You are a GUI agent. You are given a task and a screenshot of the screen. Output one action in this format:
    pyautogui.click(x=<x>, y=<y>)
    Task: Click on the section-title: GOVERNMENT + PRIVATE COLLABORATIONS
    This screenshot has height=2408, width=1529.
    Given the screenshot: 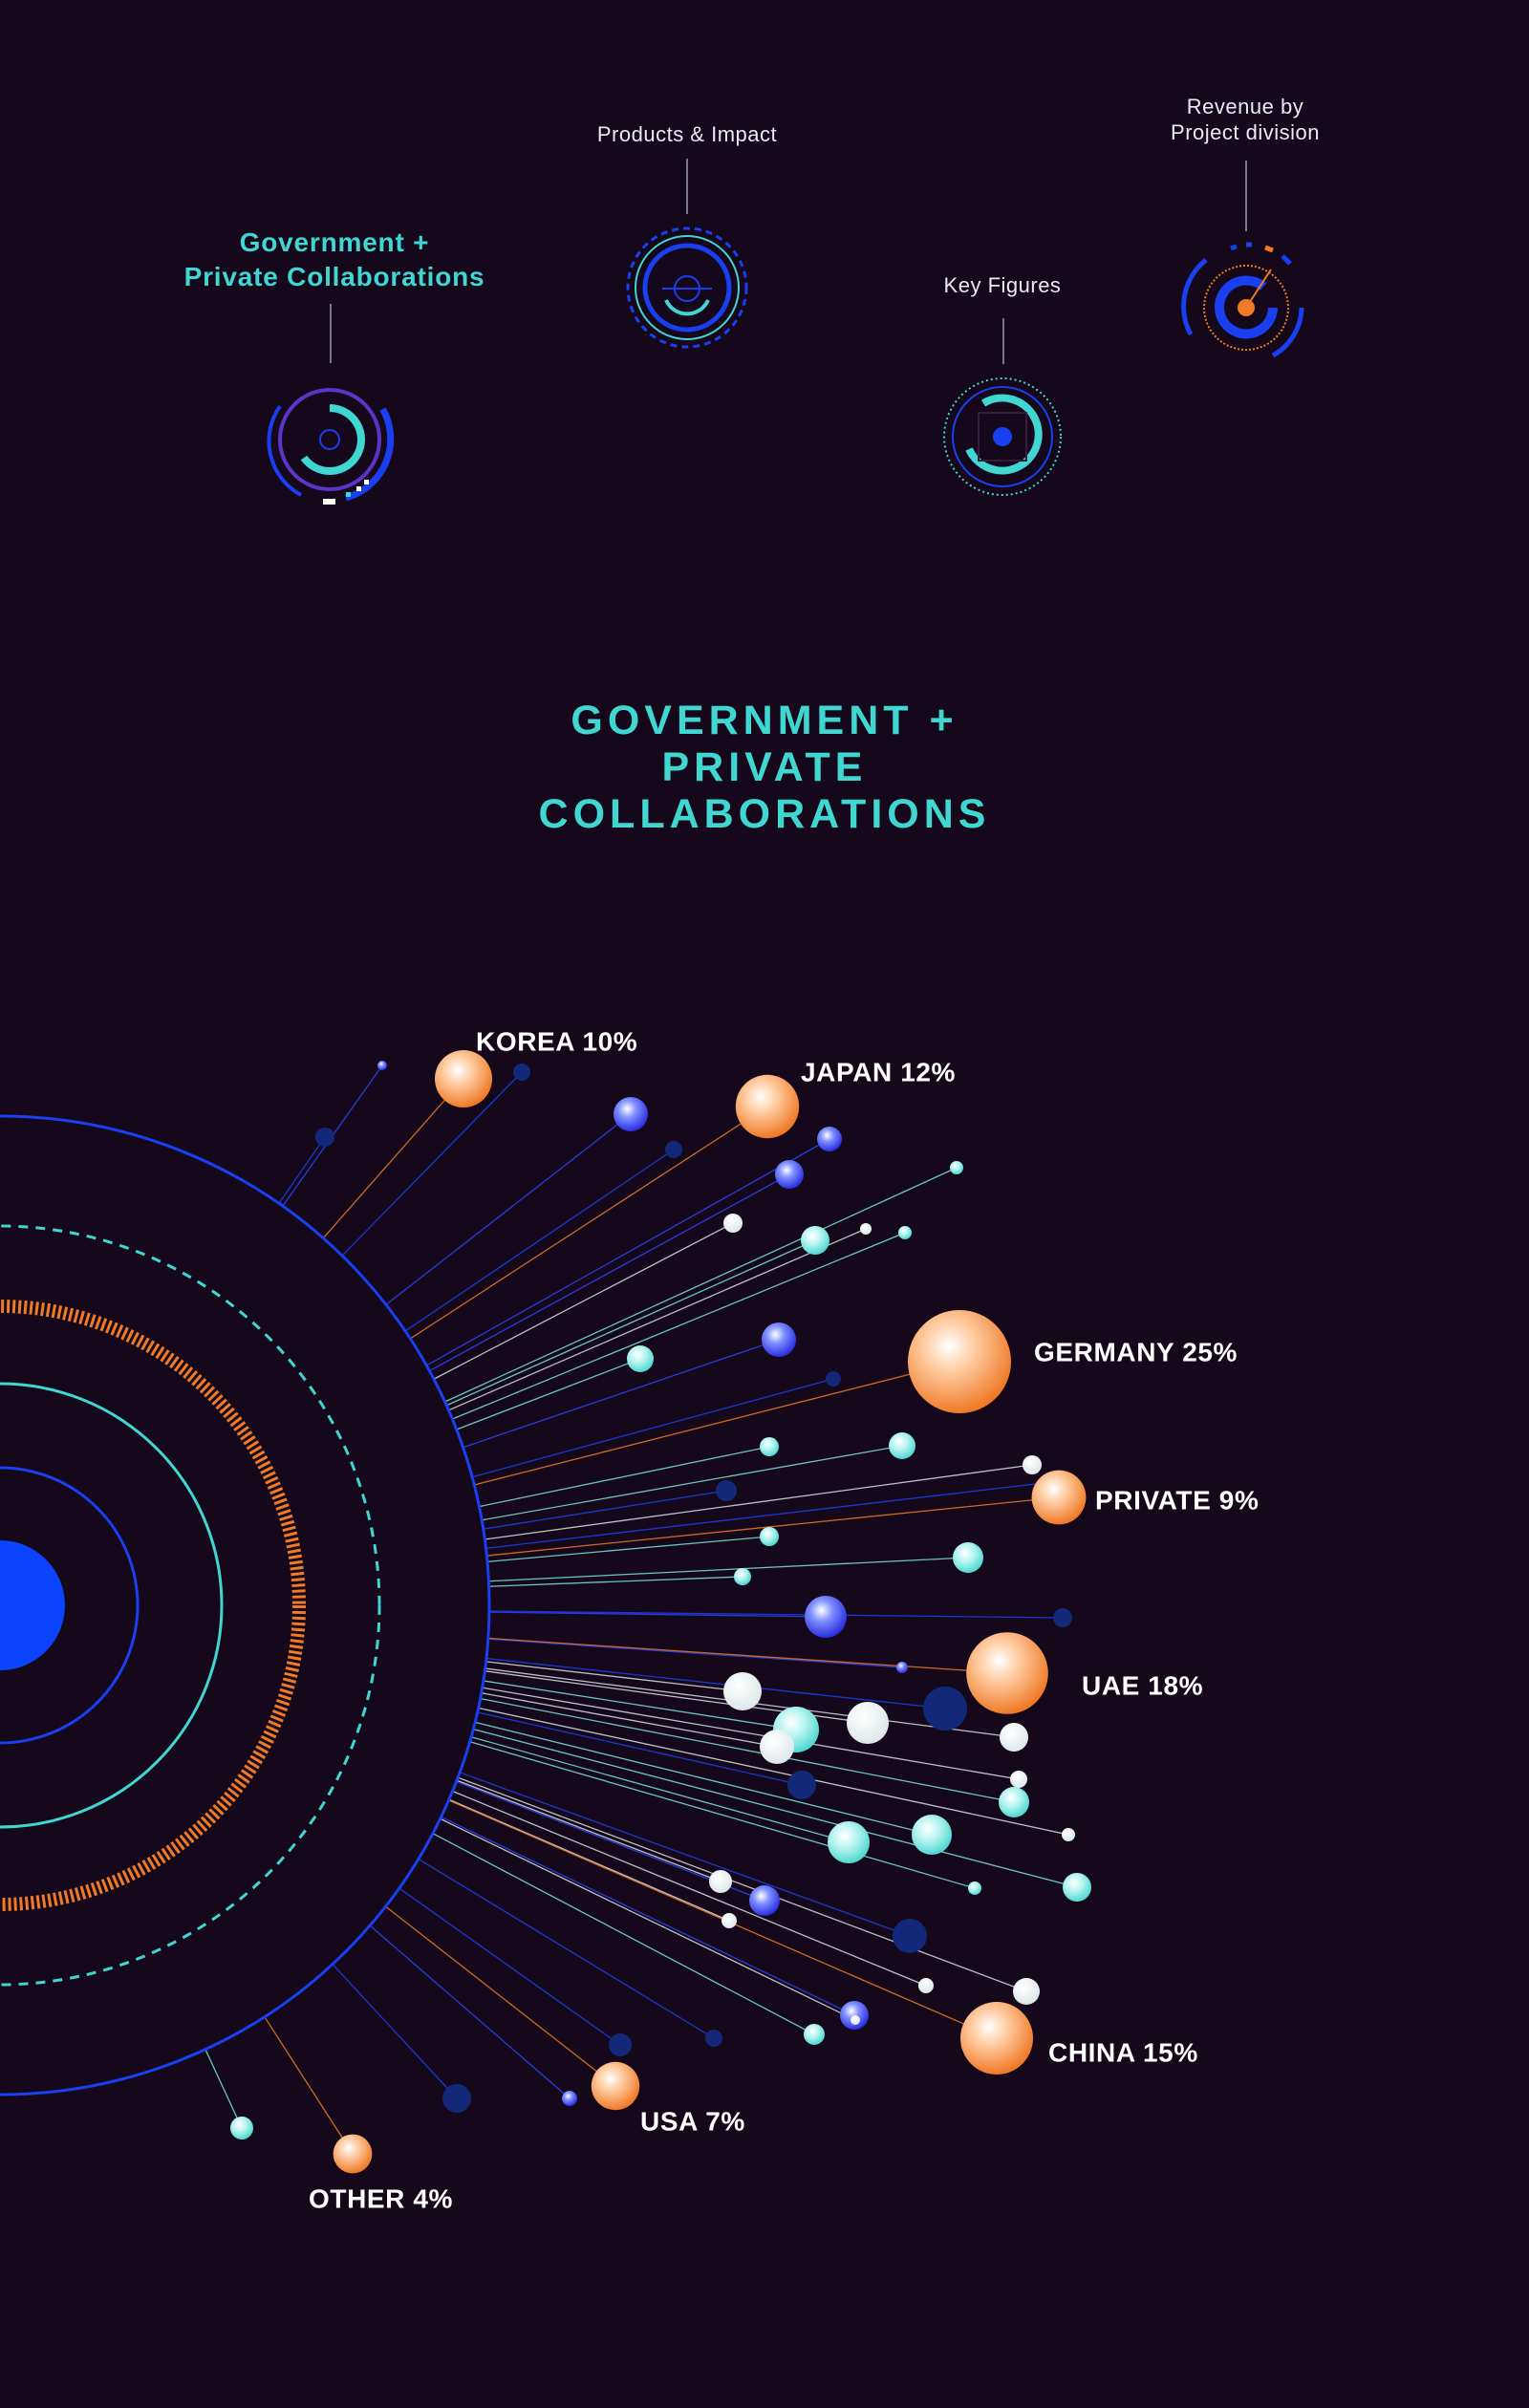 What is the action you would take?
    pyautogui.click(x=764, y=768)
    